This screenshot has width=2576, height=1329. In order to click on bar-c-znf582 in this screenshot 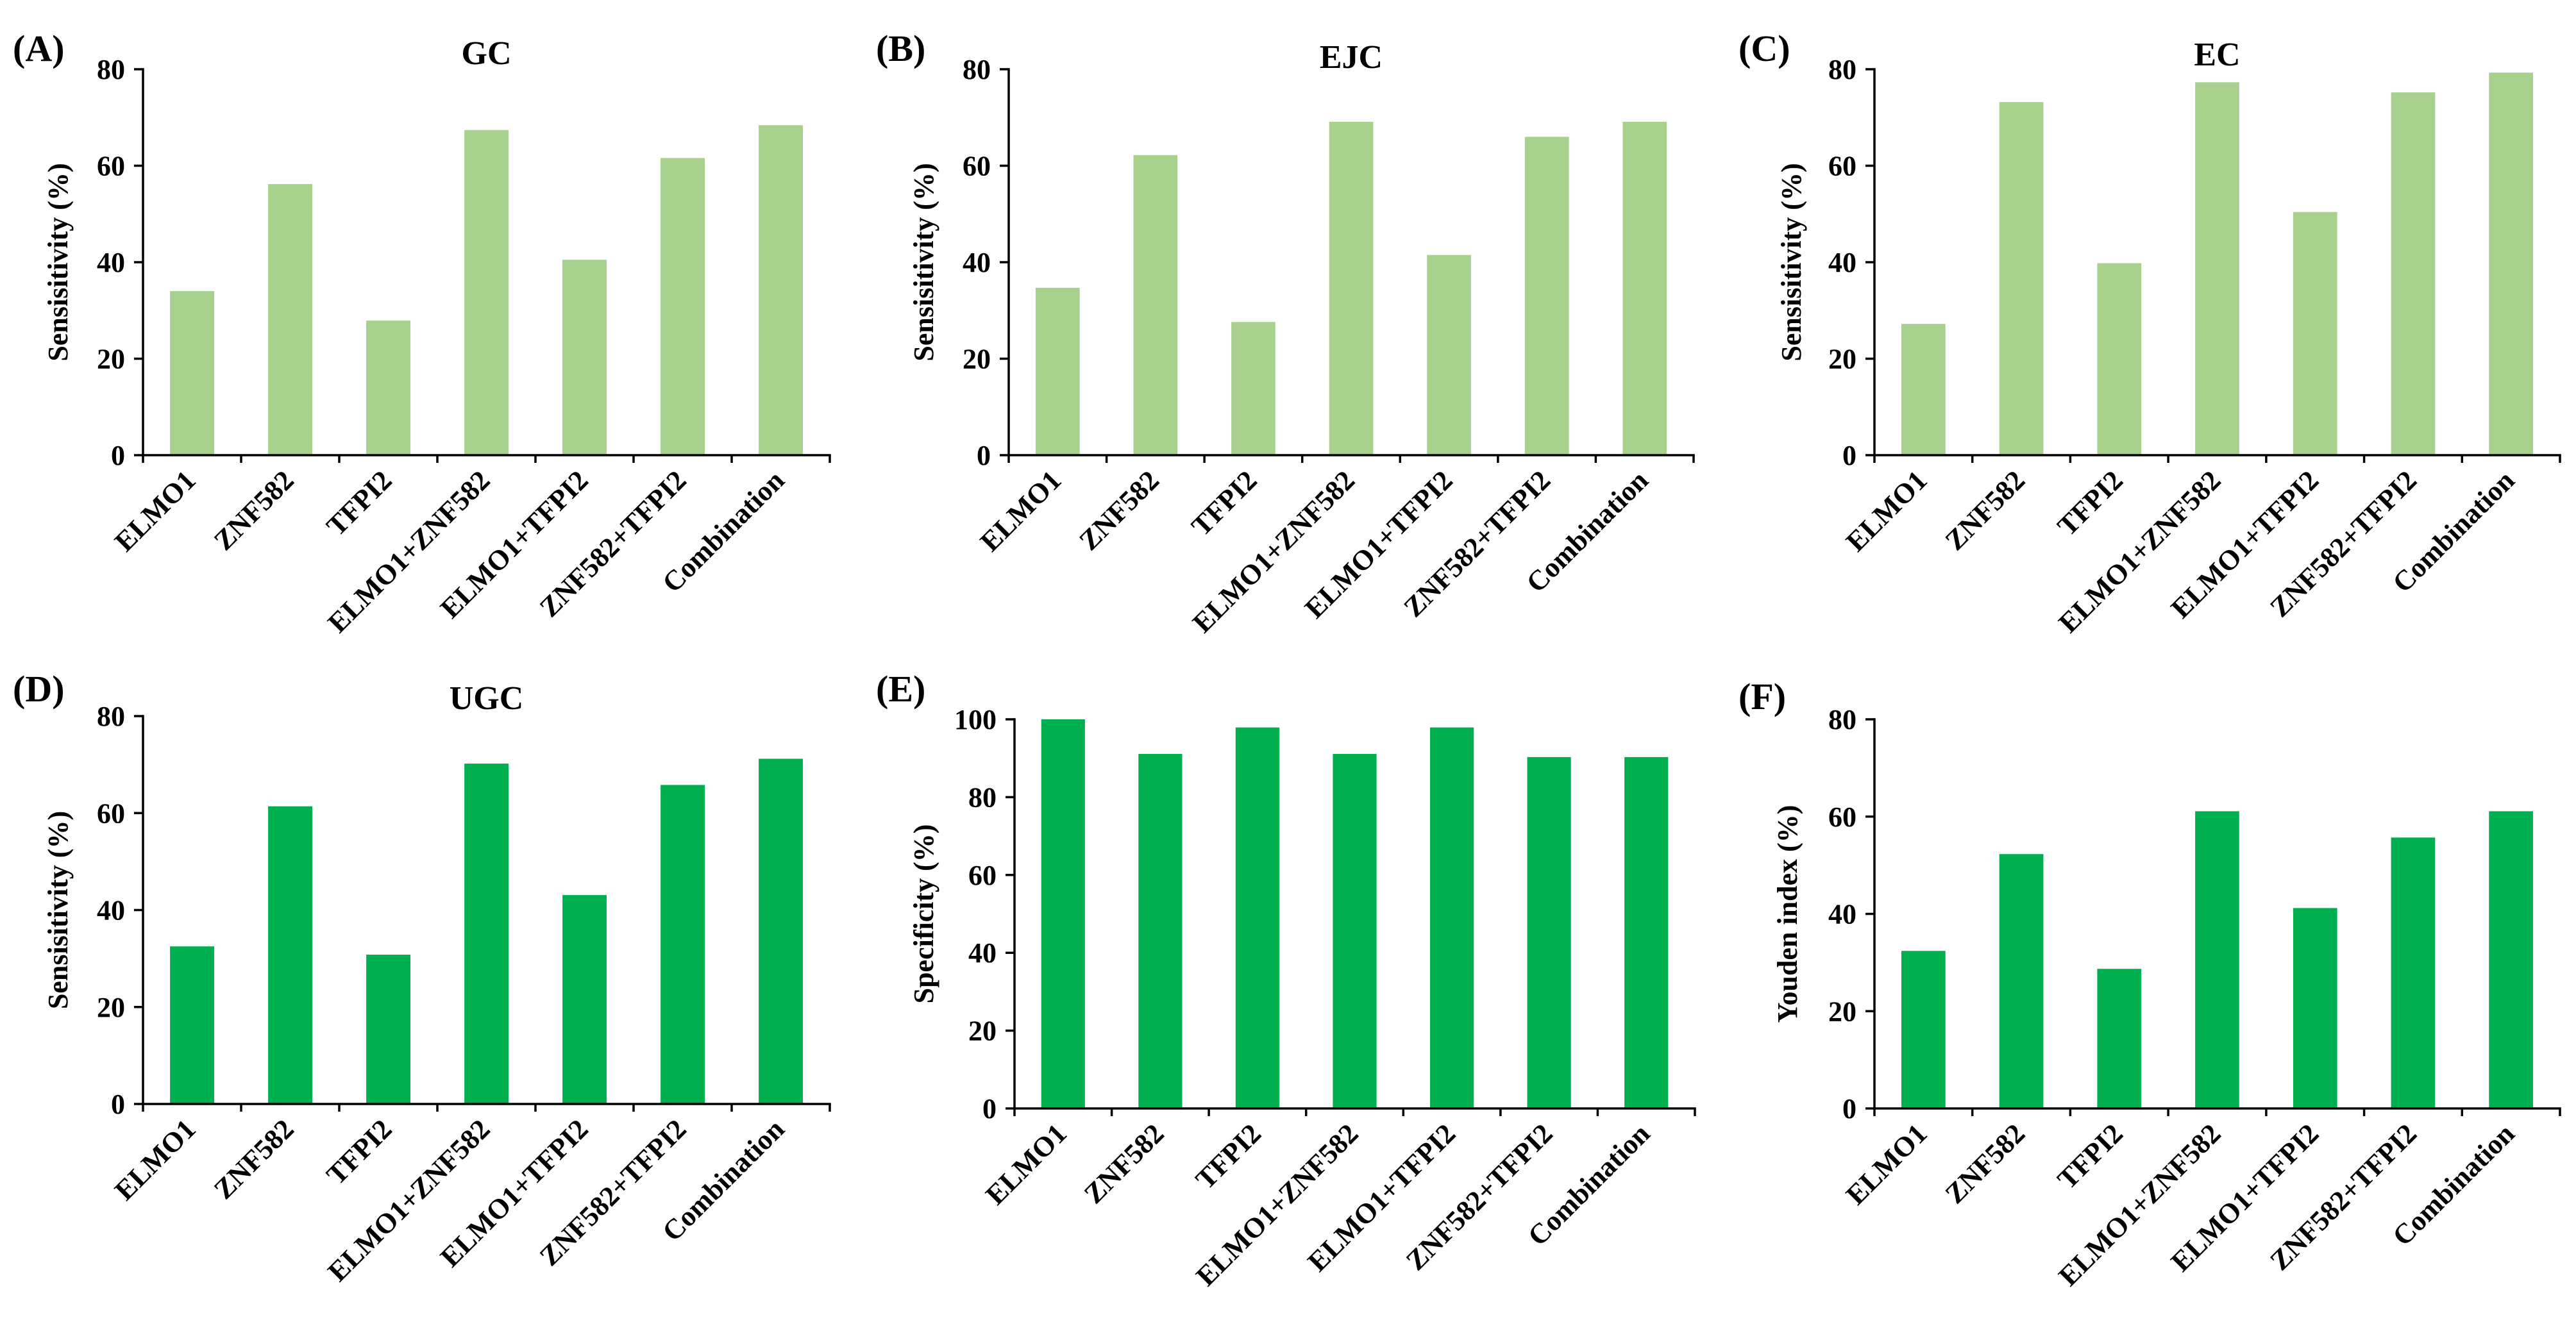, I will do `click(2021, 278)`.